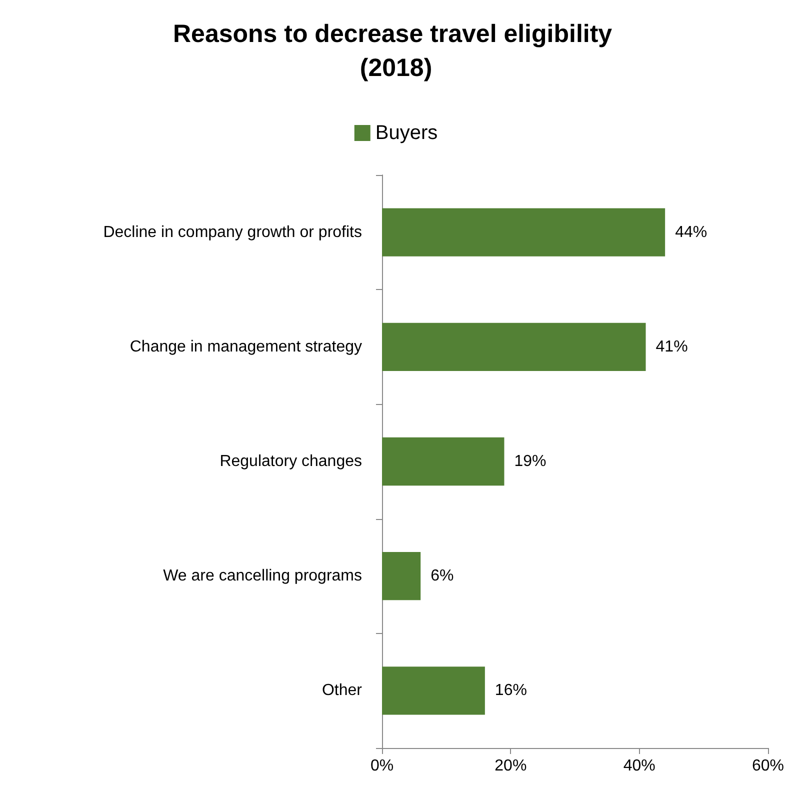 This screenshot has height=786, width=792. I want to click on data-label: 44%, so click(691, 232).